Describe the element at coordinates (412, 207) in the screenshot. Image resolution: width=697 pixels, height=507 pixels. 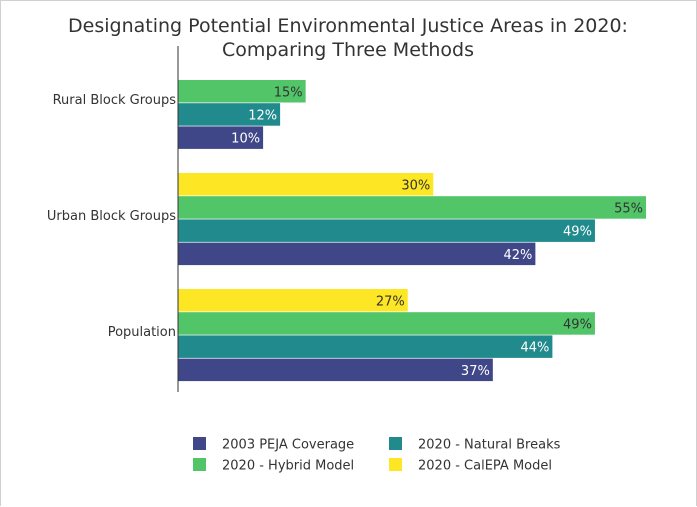
I see `bar-series2-cat1` at that location.